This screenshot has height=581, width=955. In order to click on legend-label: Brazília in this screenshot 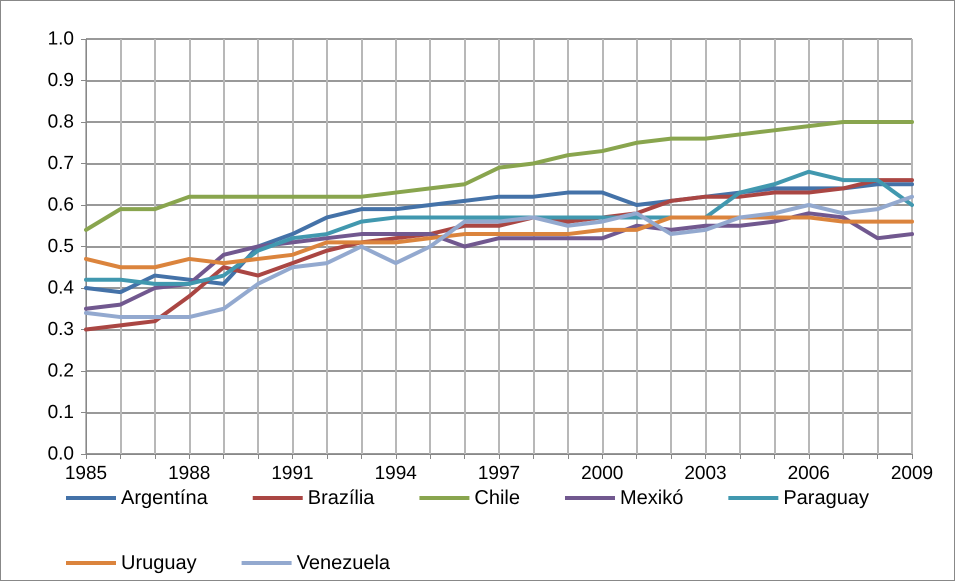, I will do `click(342, 498)`.